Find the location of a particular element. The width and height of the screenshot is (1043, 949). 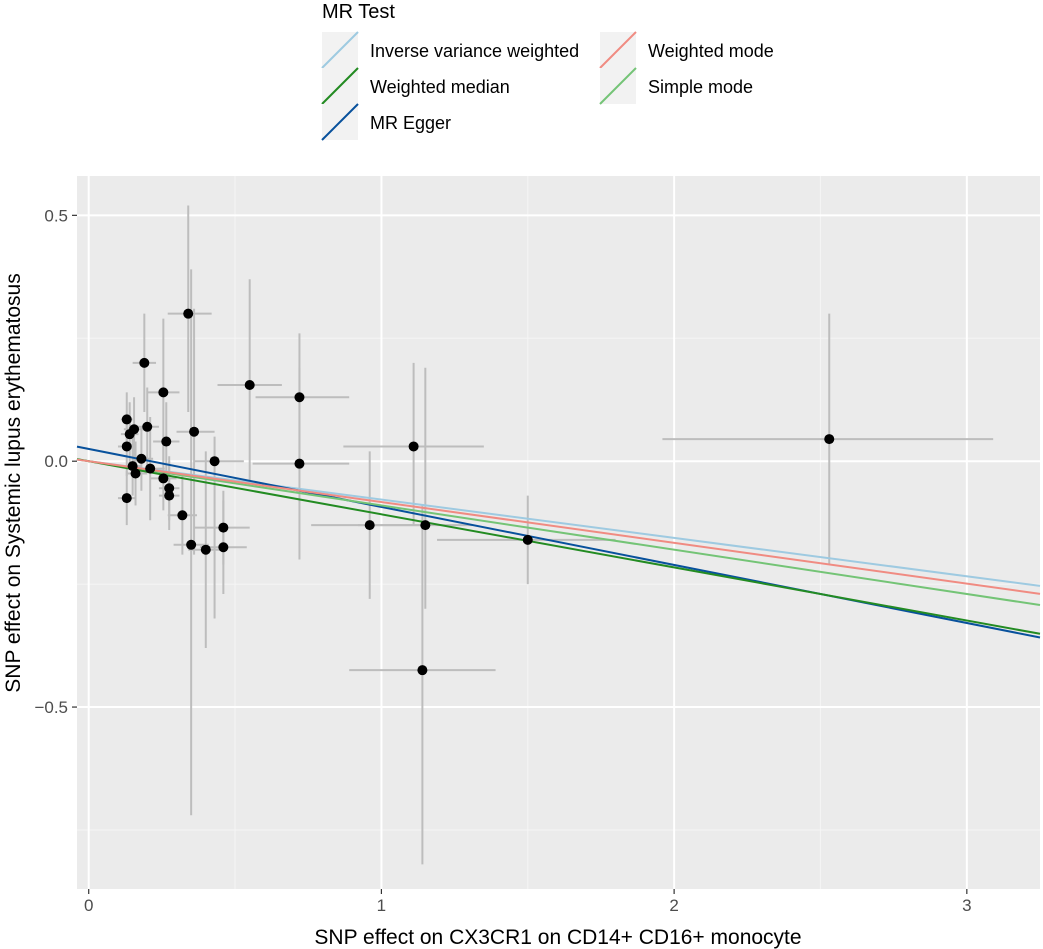

x-tick-label: 1 is located at coordinates (381, 905).